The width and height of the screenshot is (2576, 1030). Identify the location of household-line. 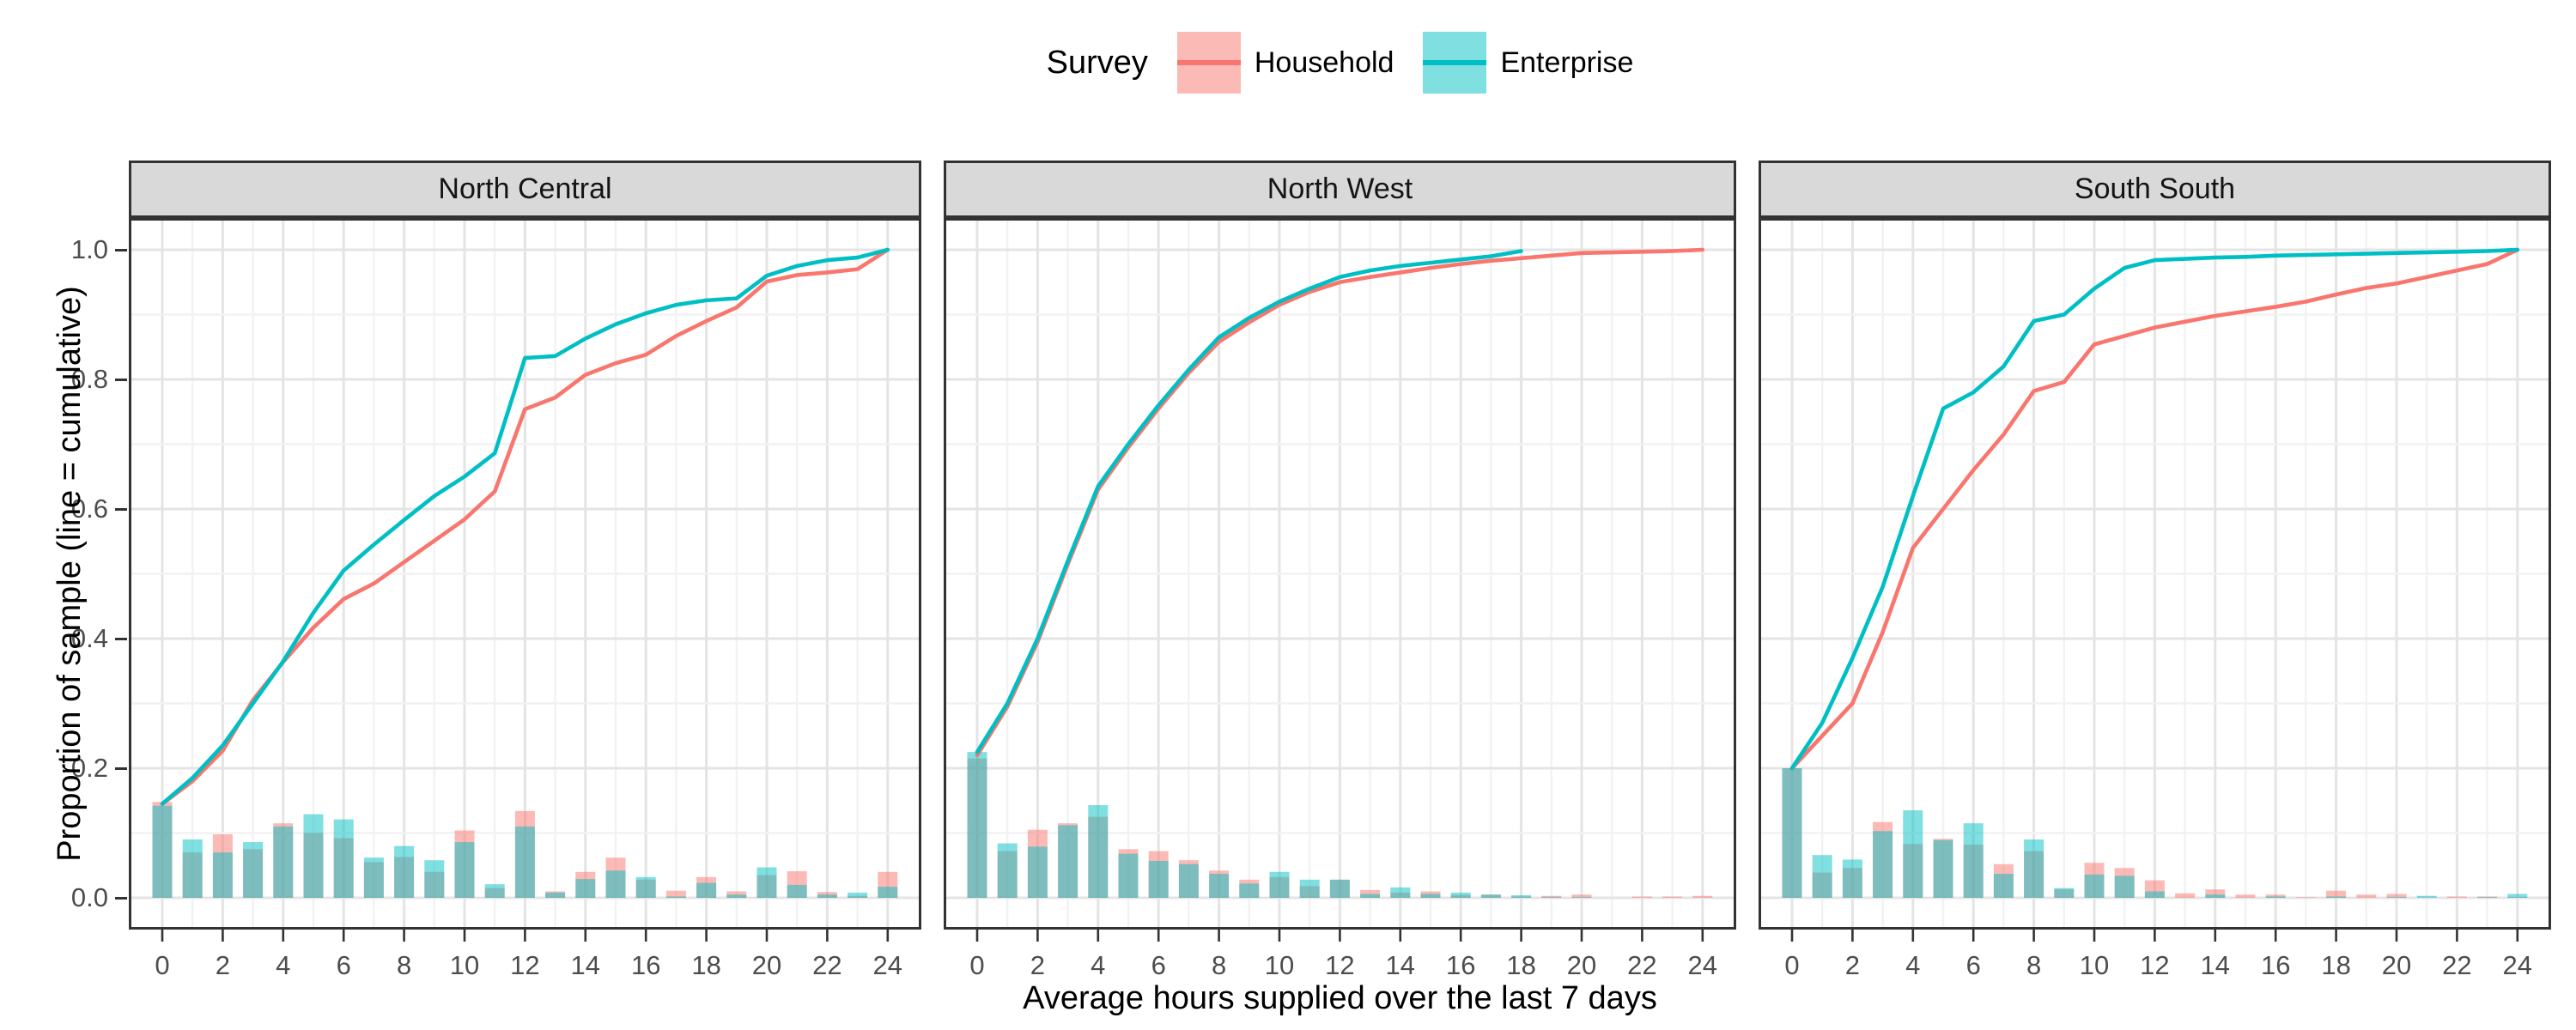
(2155, 509).